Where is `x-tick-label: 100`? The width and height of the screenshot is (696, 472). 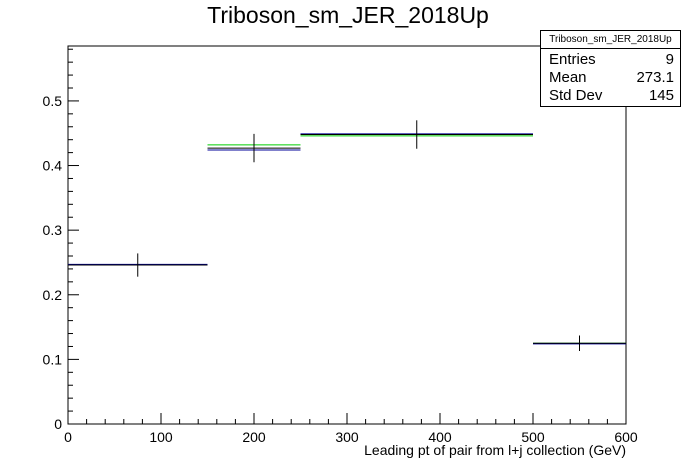 x-tick-label: 100 is located at coordinates (161, 437).